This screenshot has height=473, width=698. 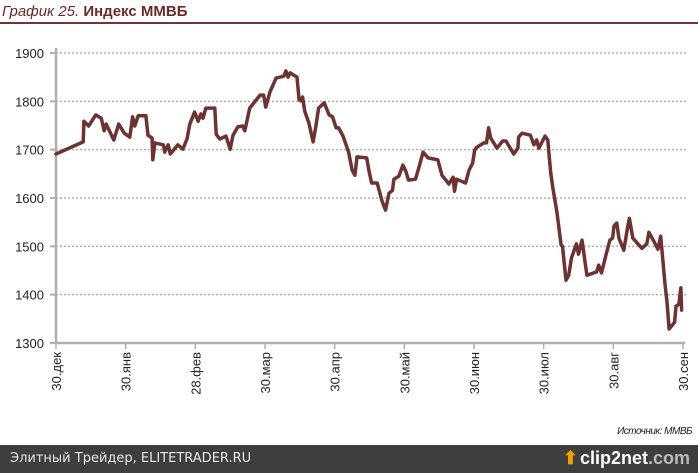 I want to click on x-tick-label: 30.сен, so click(x=683, y=371).